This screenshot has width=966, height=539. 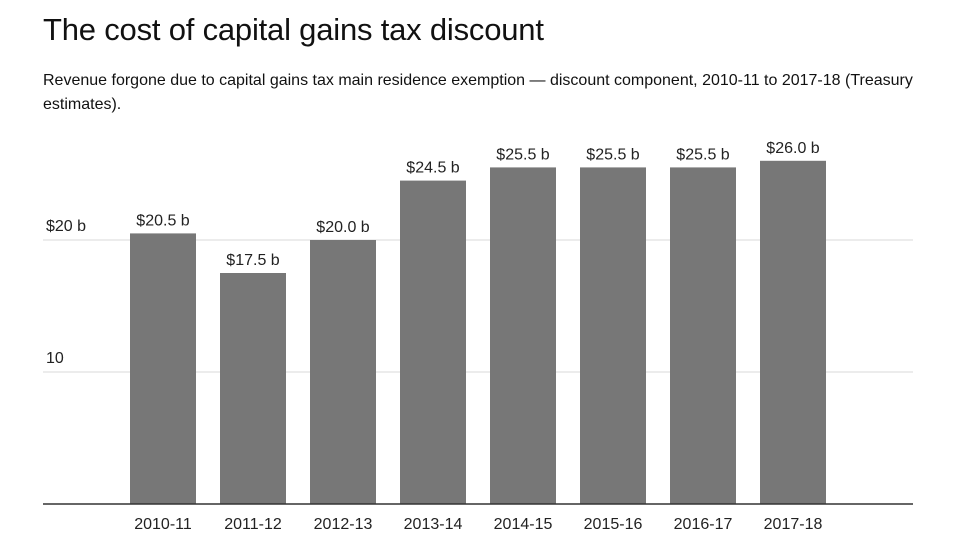 What do you see at coordinates (163, 524) in the screenshot?
I see `x-tick-label: 2010-11` at bounding box center [163, 524].